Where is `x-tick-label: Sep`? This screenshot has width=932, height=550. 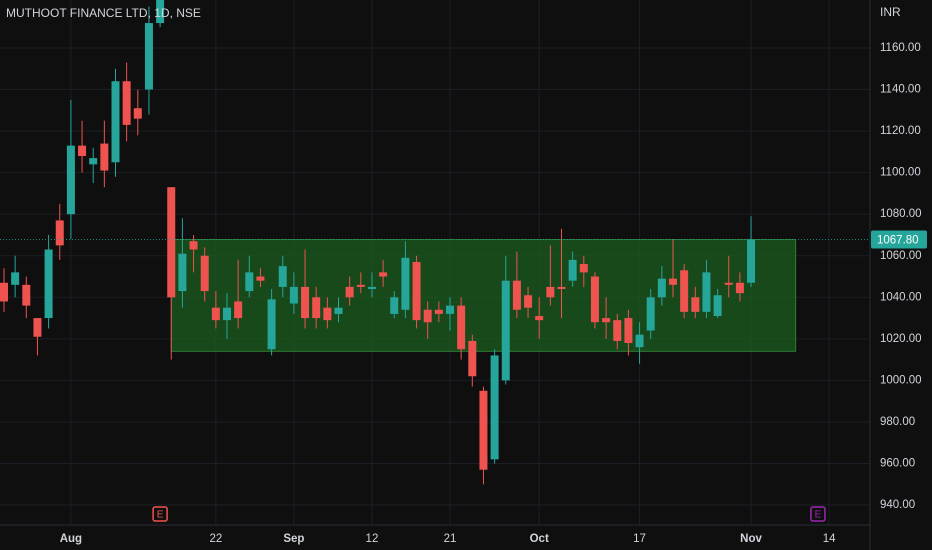
x-tick-label: Sep is located at coordinates (293, 539).